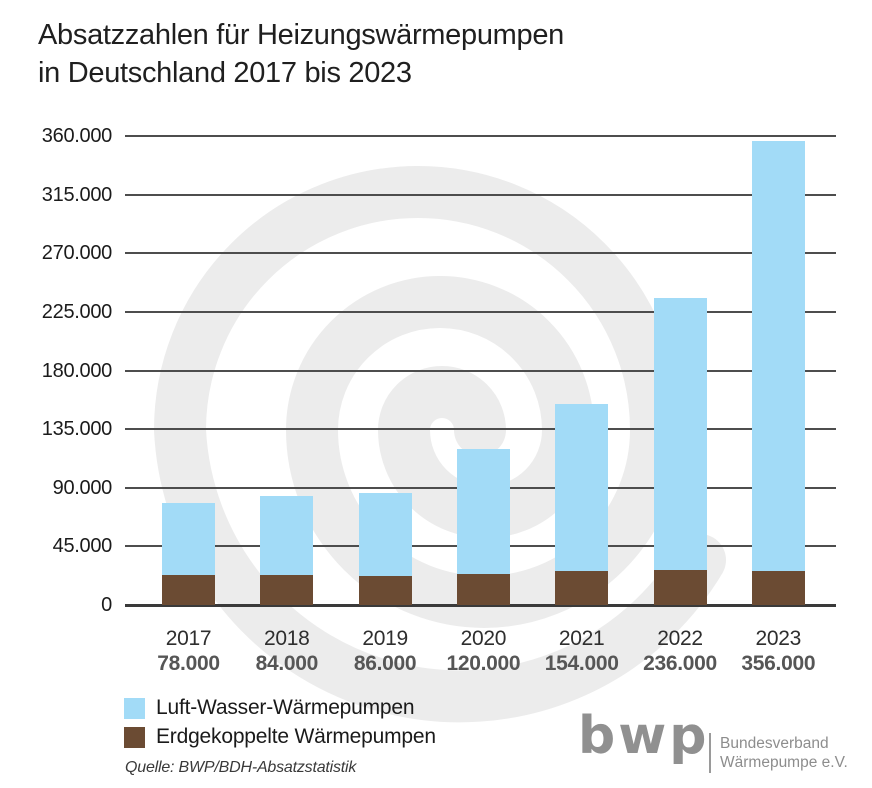 This screenshot has height=788, width=872. I want to click on logo-org-name: Bundesverband Wärmepumpe e.V., so click(784, 753).